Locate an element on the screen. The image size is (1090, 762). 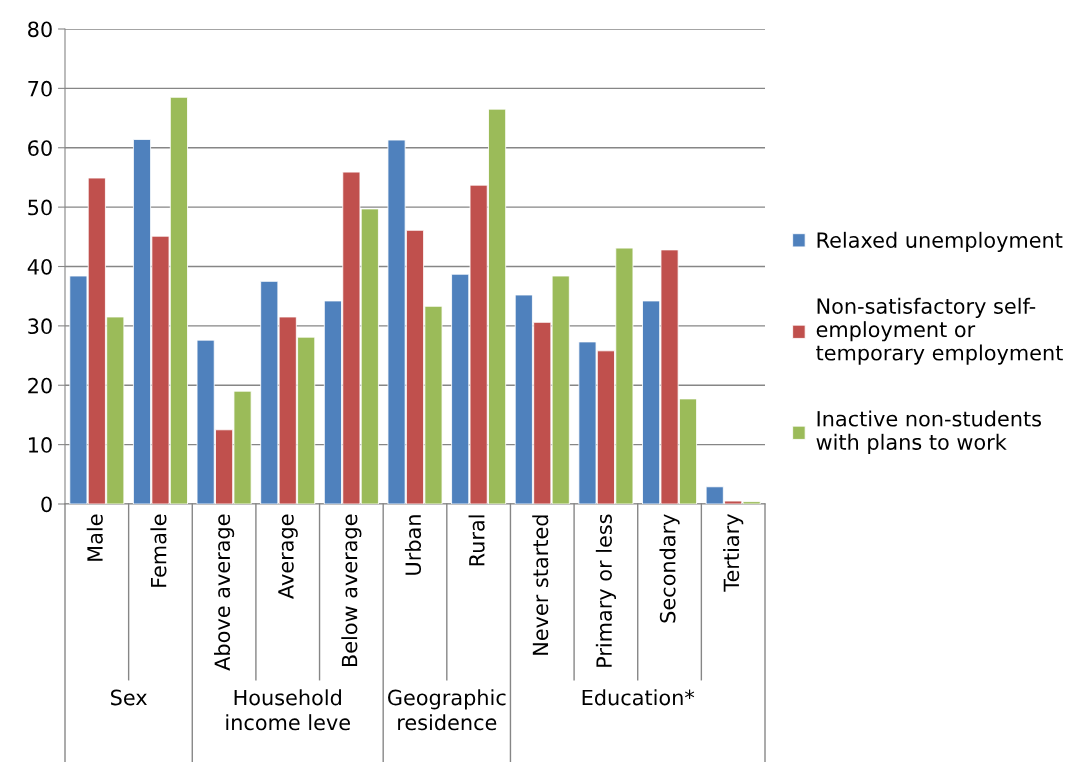
y-tick-label: 20 is located at coordinates (40, 385).